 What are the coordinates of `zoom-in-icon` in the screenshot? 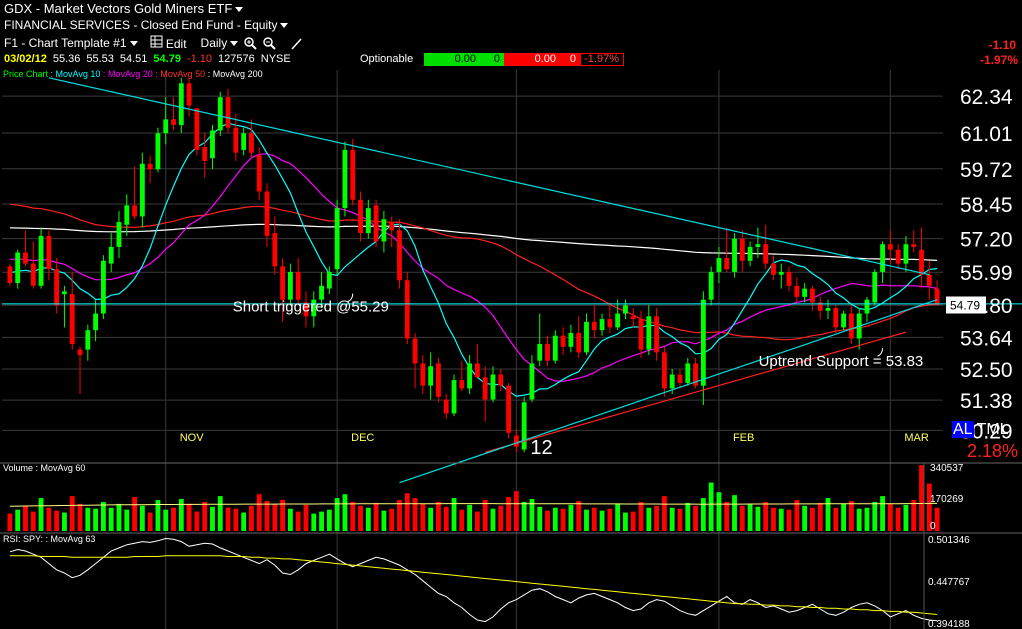 It's located at (250, 43).